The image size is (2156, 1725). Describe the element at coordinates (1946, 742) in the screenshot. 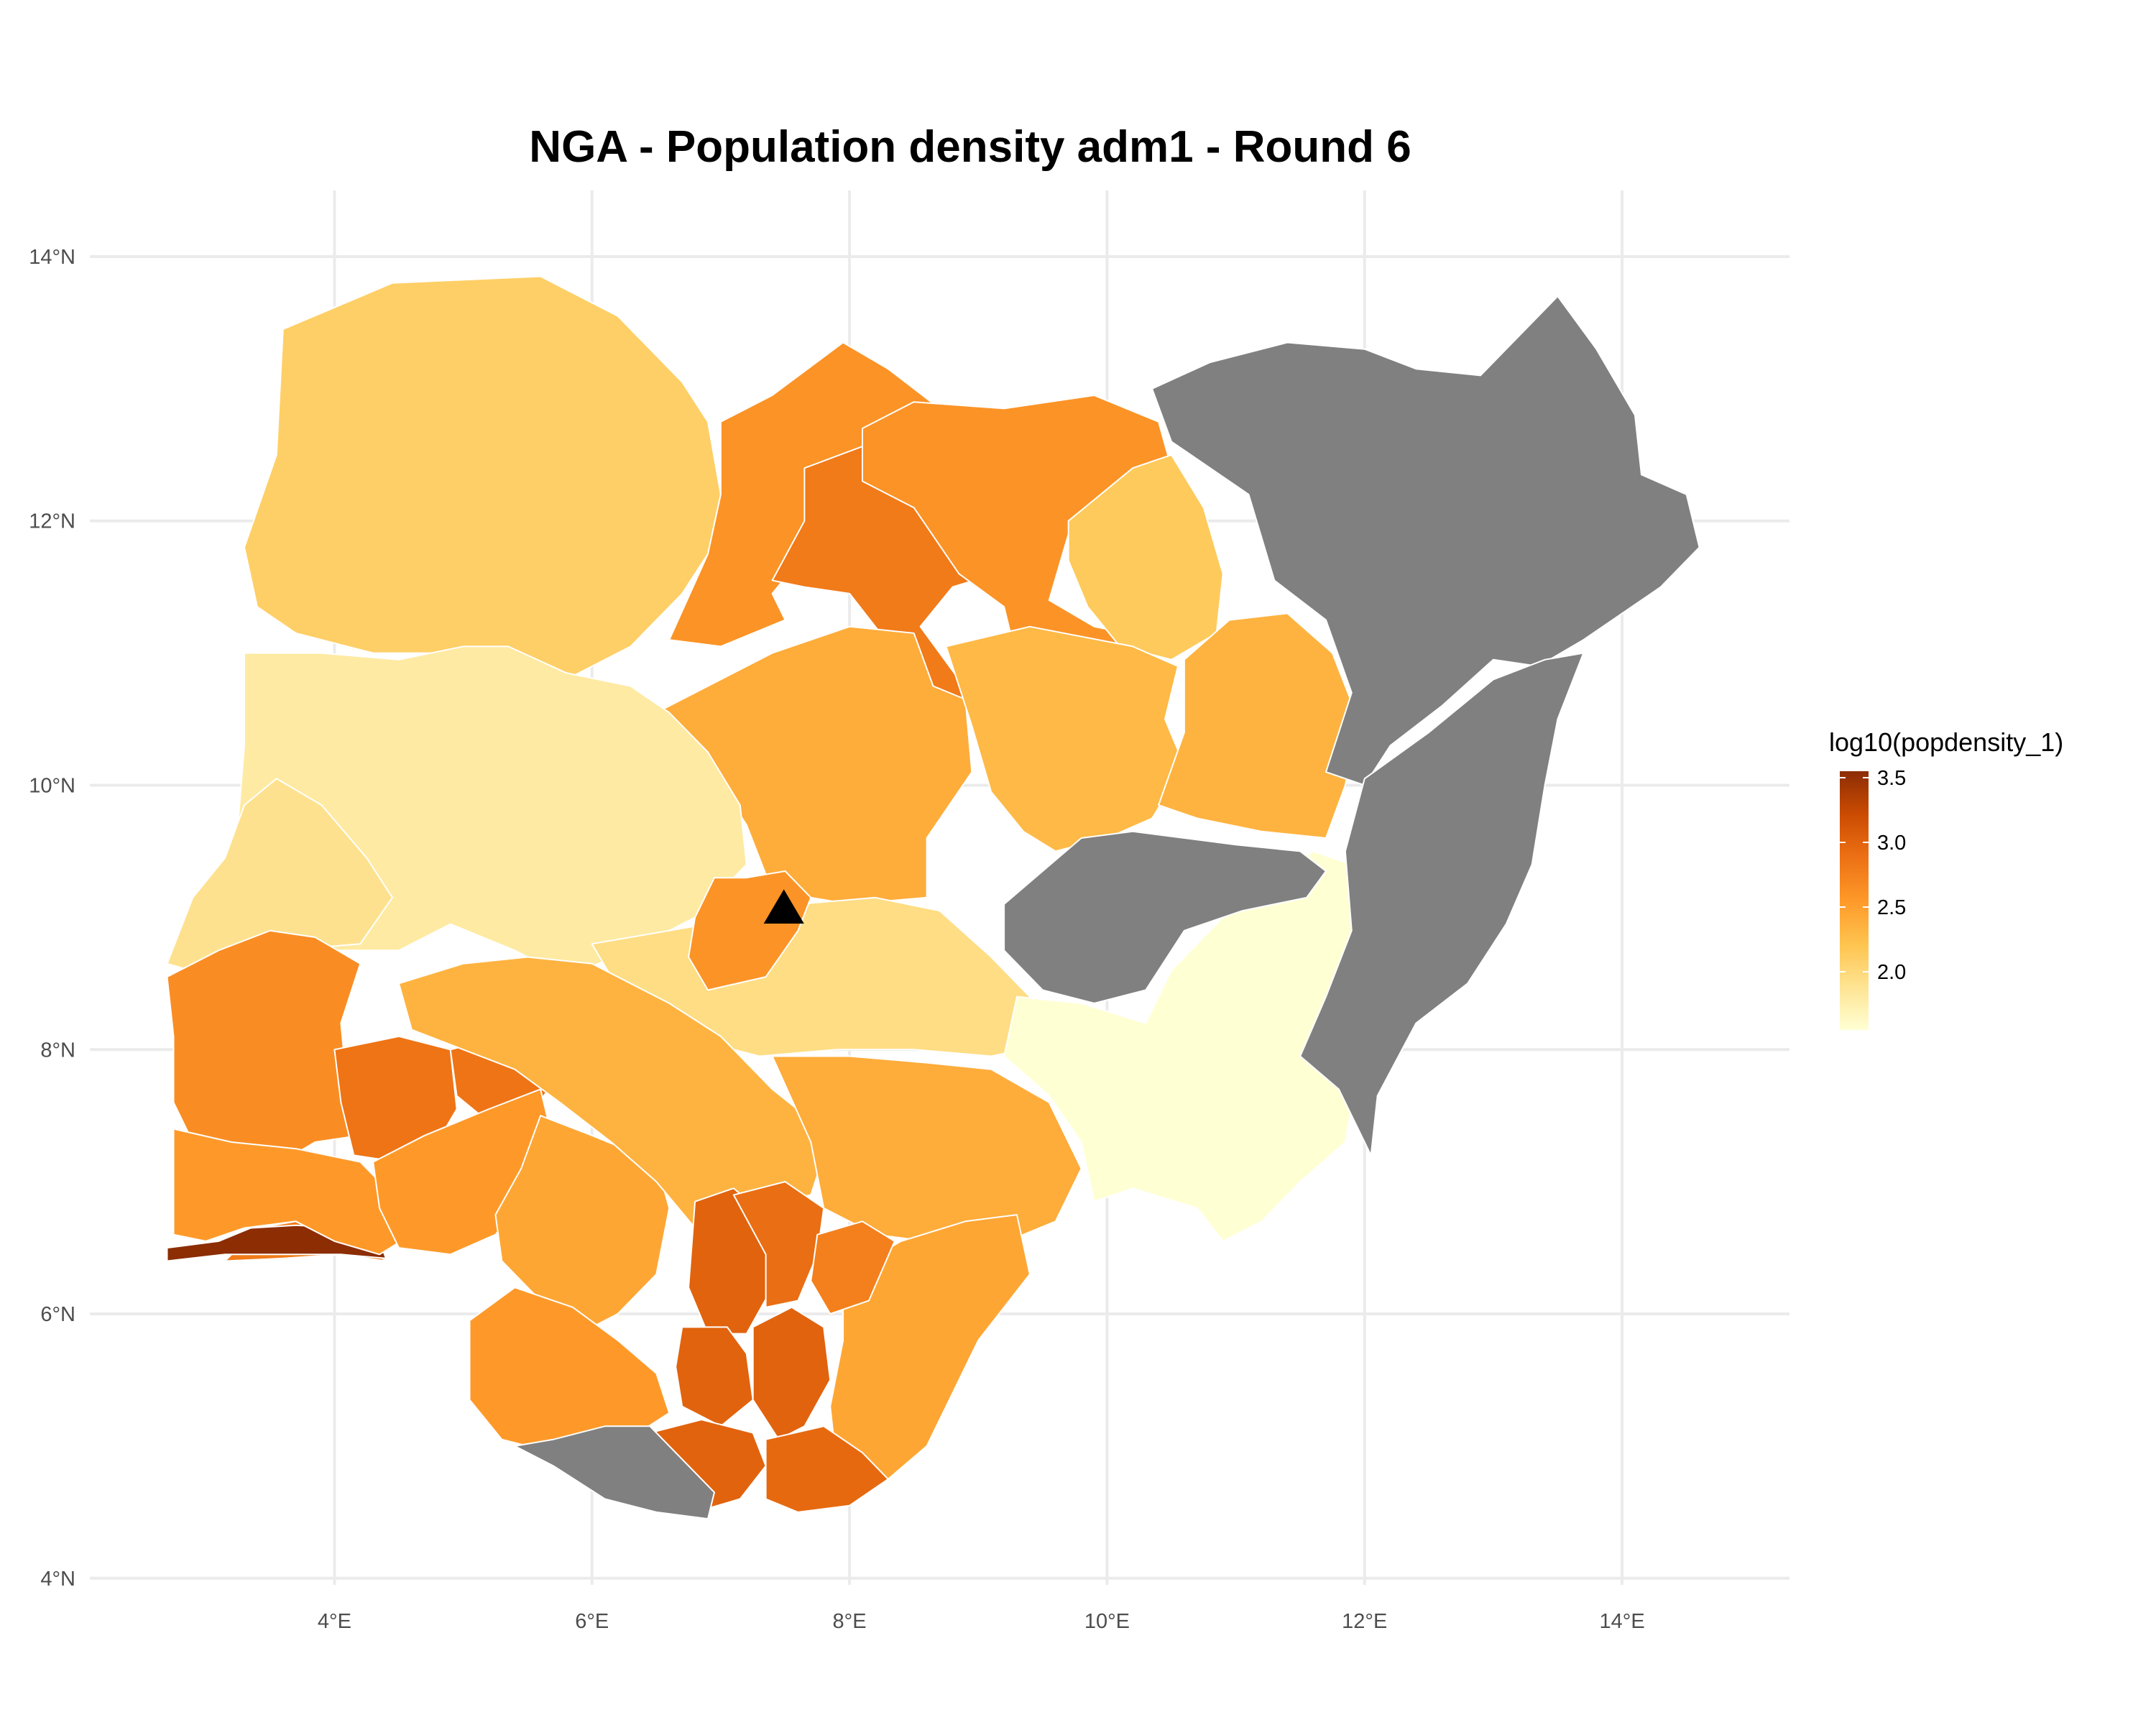

I see `legend-title: log10(popdensity_1)` at that location.